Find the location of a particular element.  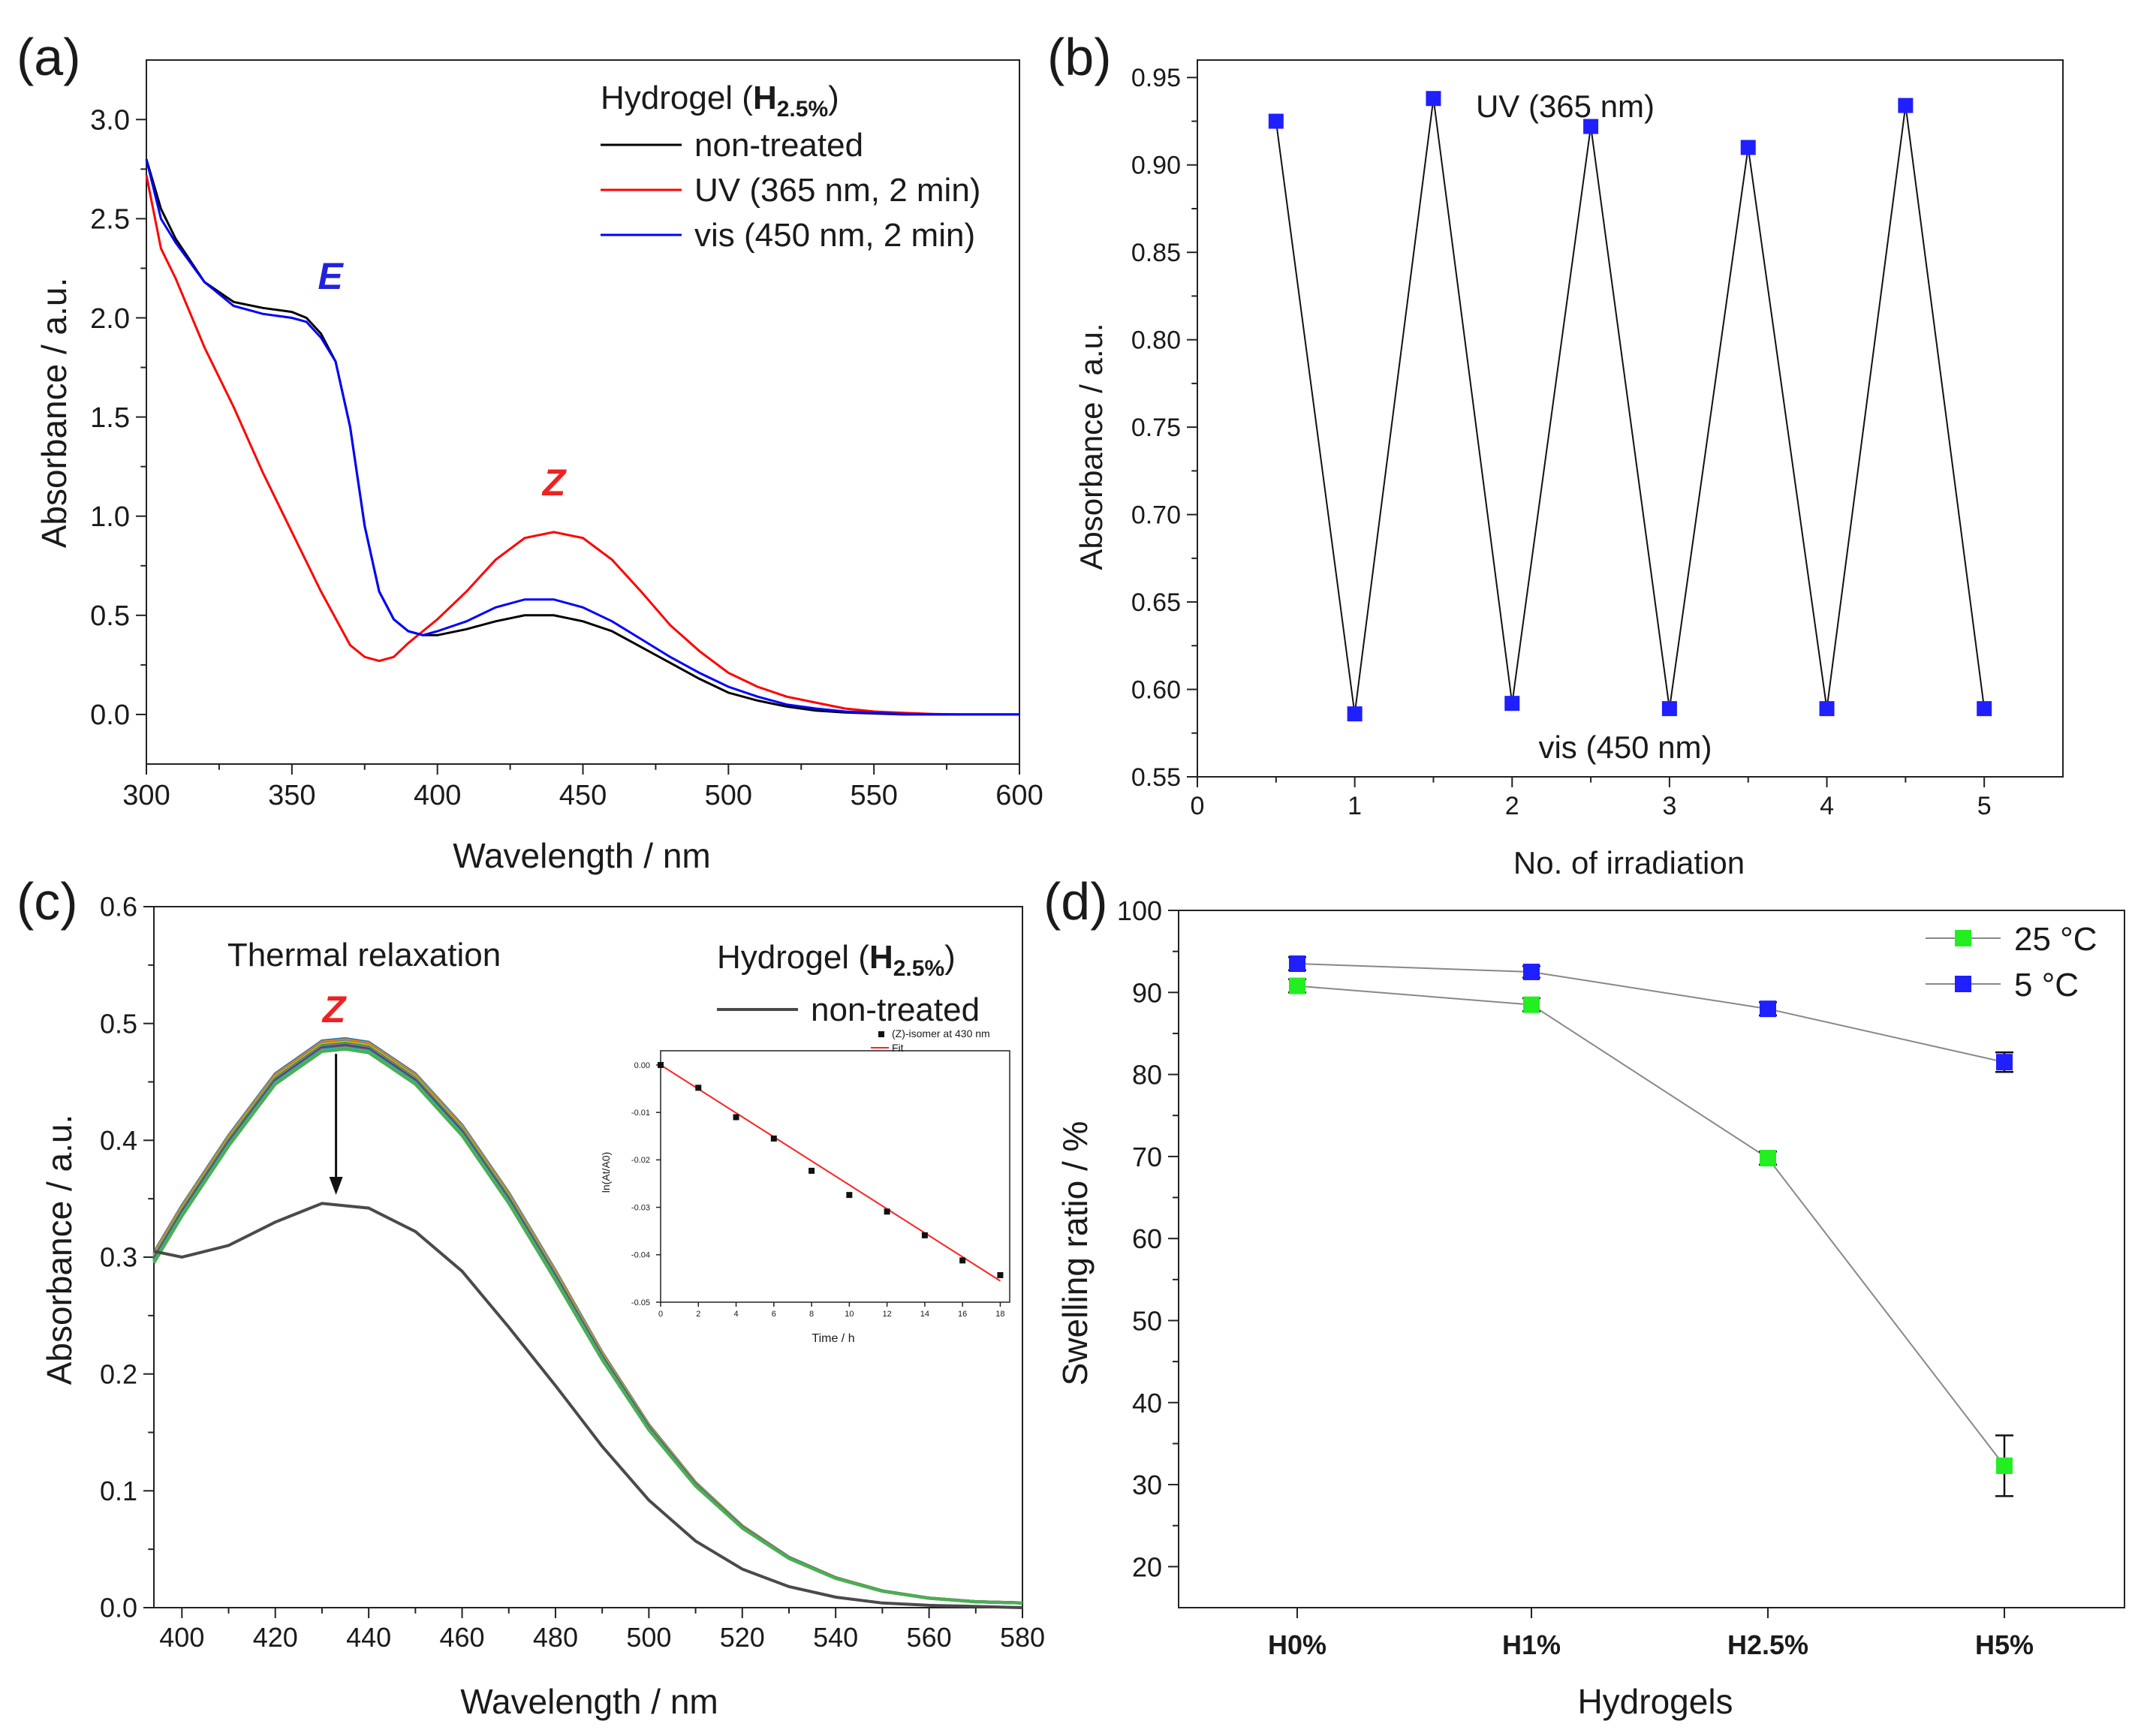

panel-label-a: (a) is located at coordinates (49, 57).